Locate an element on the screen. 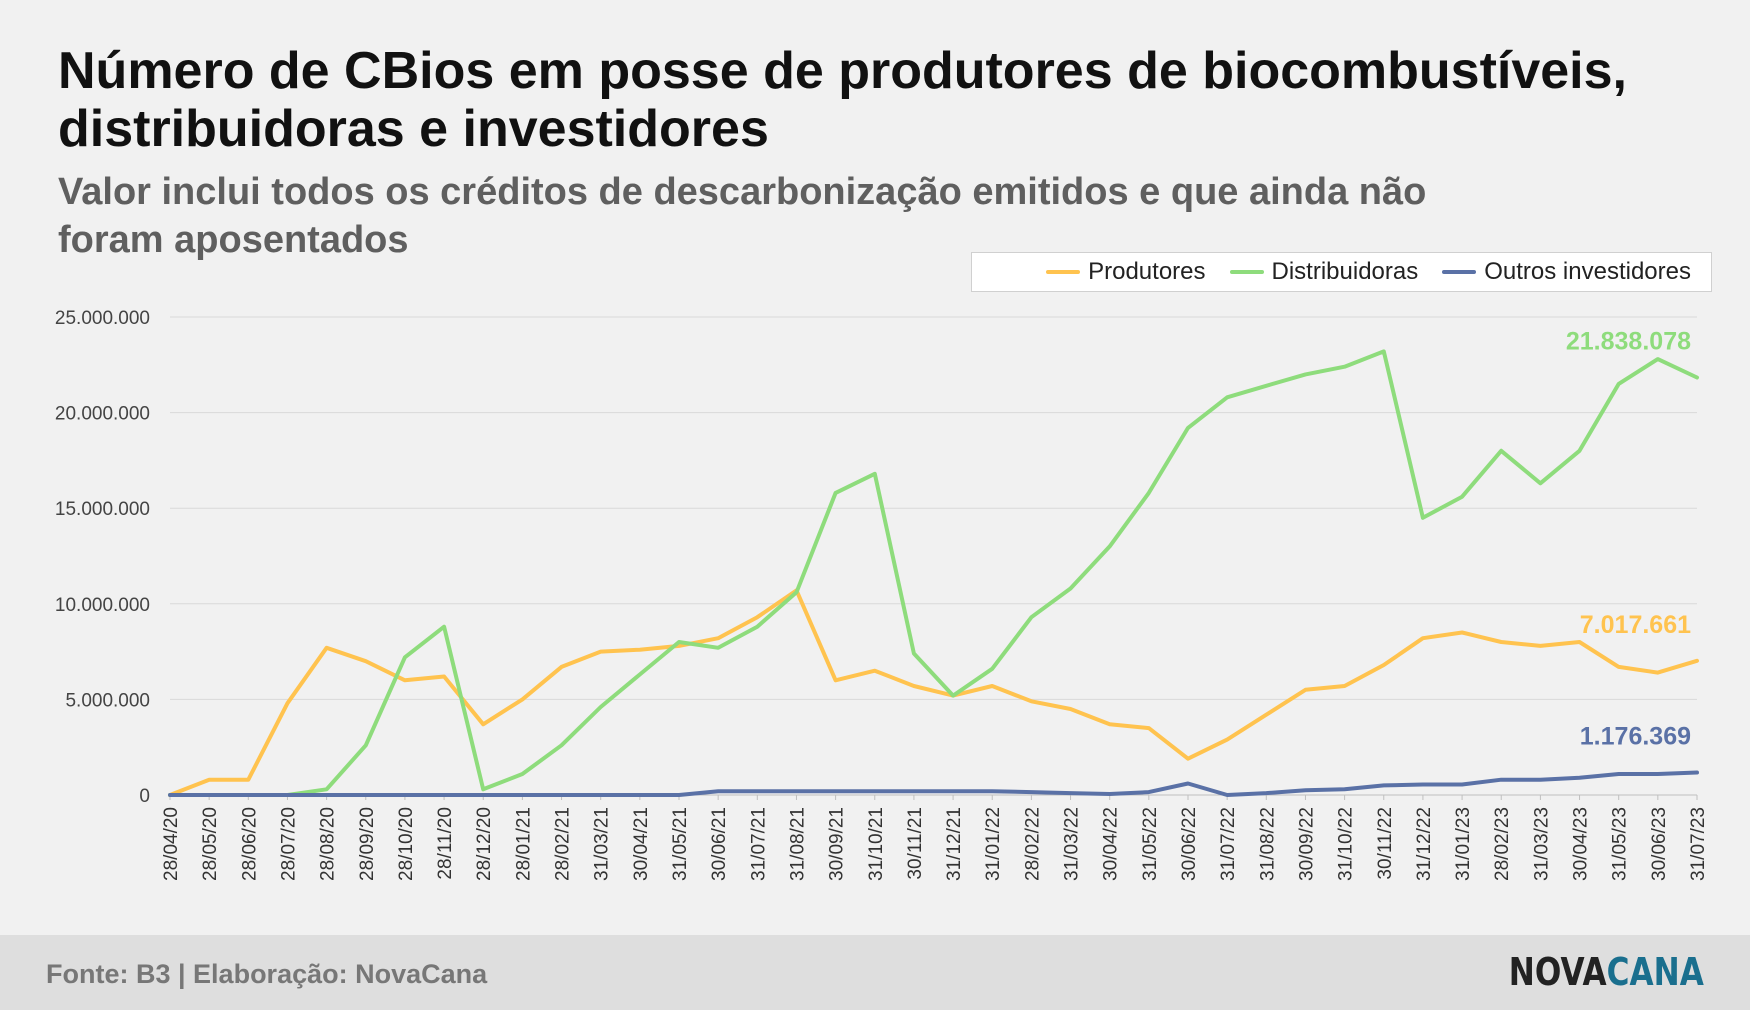 The image size is (1750, 1010). x-tick-label: 31/05/23 is located at coordinates (1620, 844).